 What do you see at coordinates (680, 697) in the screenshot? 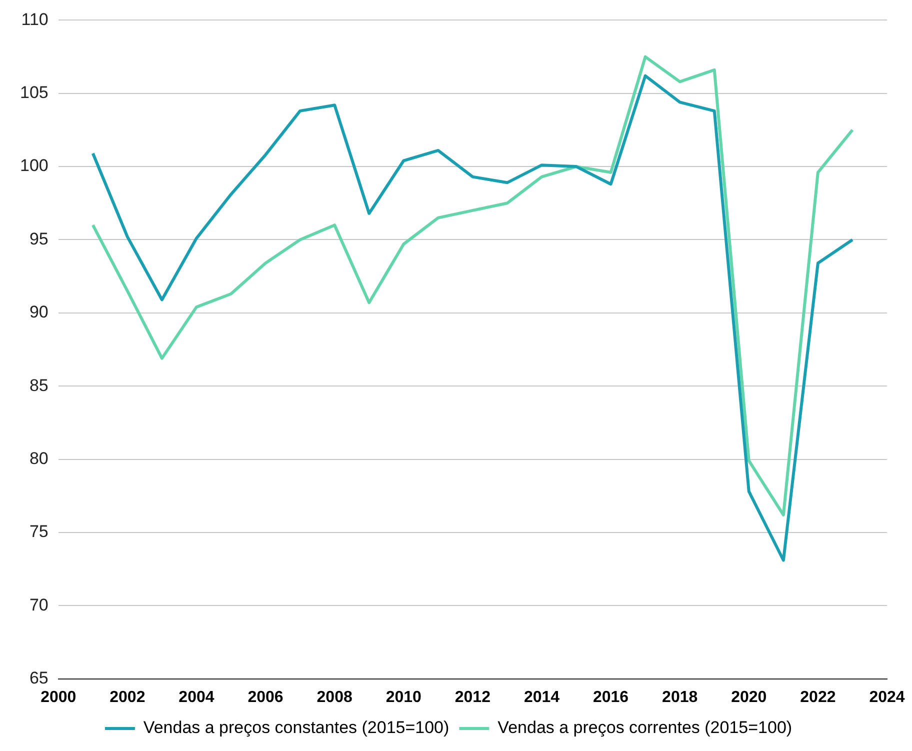
I see `x-tick-label: 2018` at bounding box center [680, 697].